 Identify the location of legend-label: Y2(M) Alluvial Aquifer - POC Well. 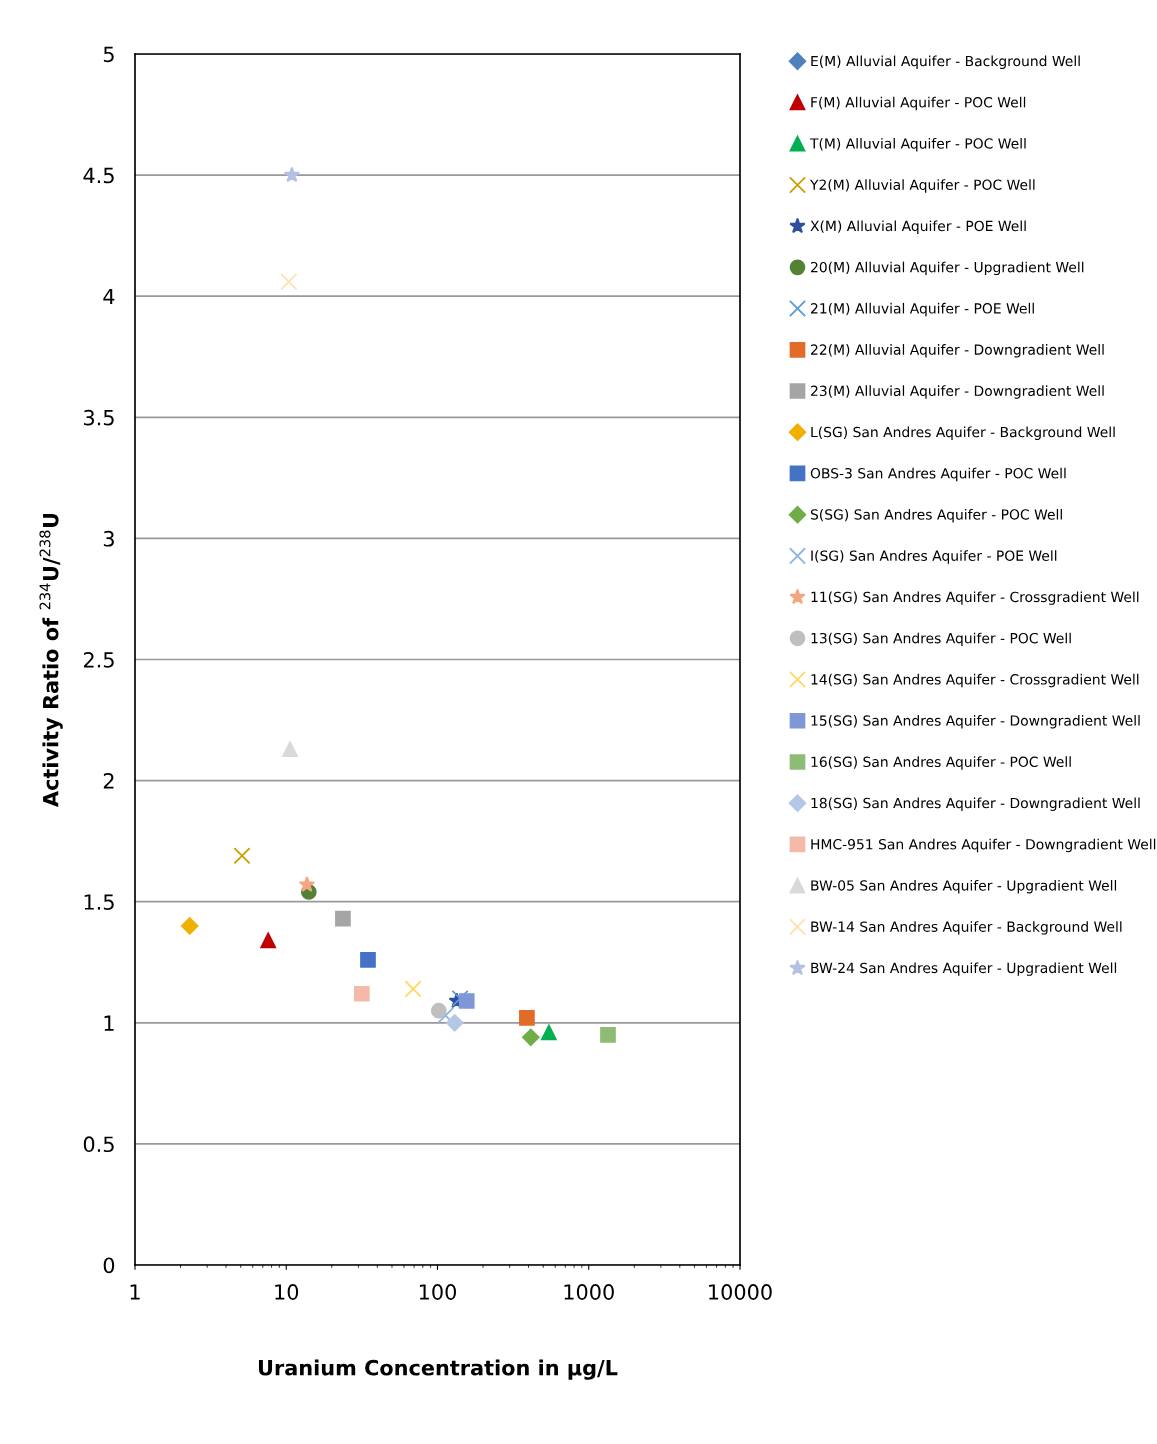
(922, 186).